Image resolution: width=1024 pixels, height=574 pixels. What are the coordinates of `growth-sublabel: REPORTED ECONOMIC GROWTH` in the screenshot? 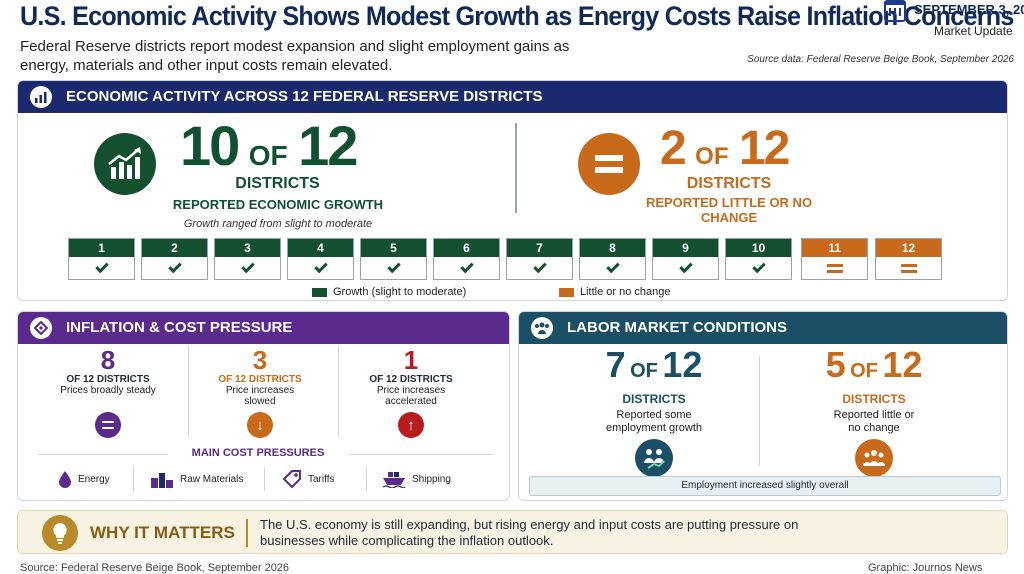 It's located at (278, 204).